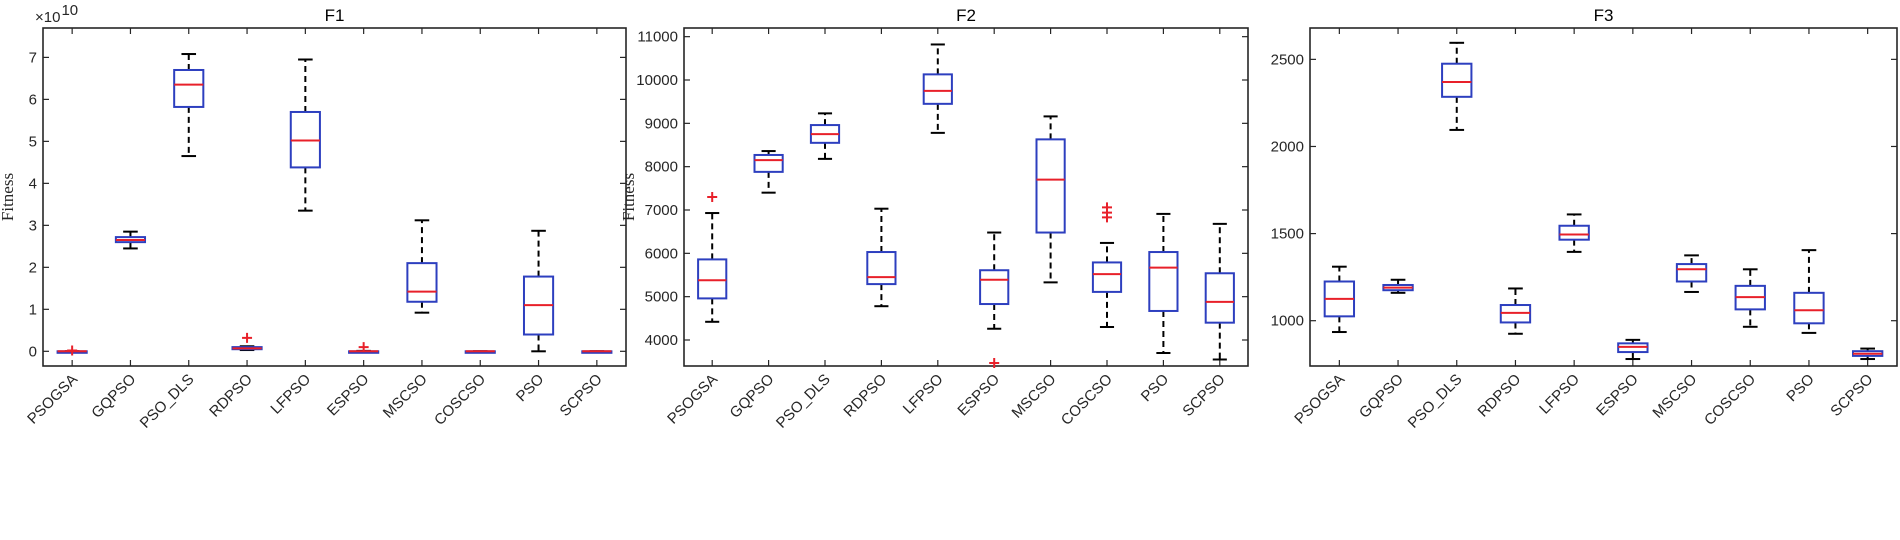 Image resolution: width=1900 pixels, height=540 pixels. I want to click on y-tick-label: 2, so click(33, 267).